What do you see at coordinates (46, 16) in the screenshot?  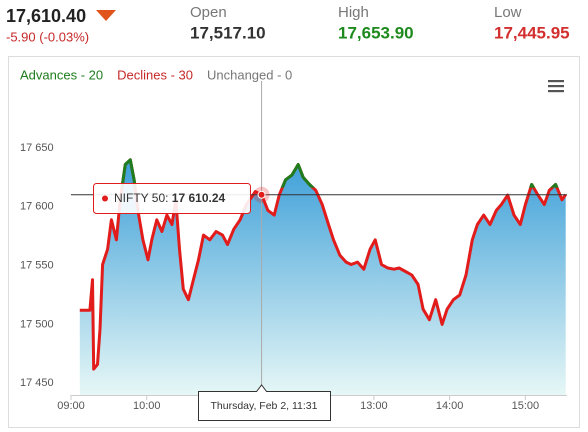 I see `price: 17,610.40` at bounding box center [46, 16].